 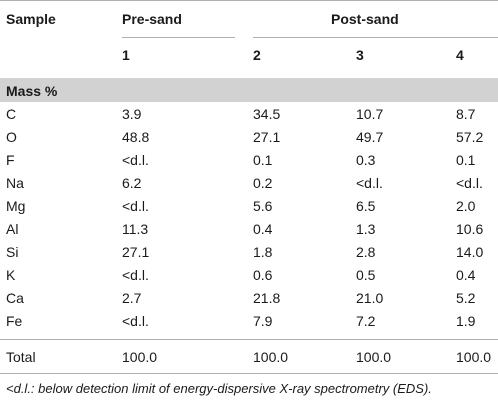 What do you see at coordinates (132, 298) in the screenshot?
I see `value-cell: 2.7` at bounding box center [132, 298].